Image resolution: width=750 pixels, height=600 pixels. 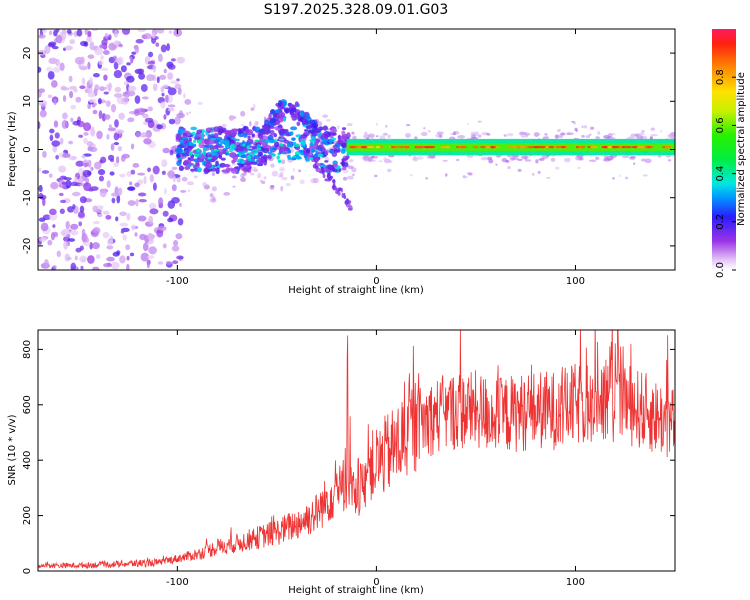 What do you see at coordinates (27, 149) in the screenshot?
I see `y-tick-label: 0` at bounding box center [27, 149].